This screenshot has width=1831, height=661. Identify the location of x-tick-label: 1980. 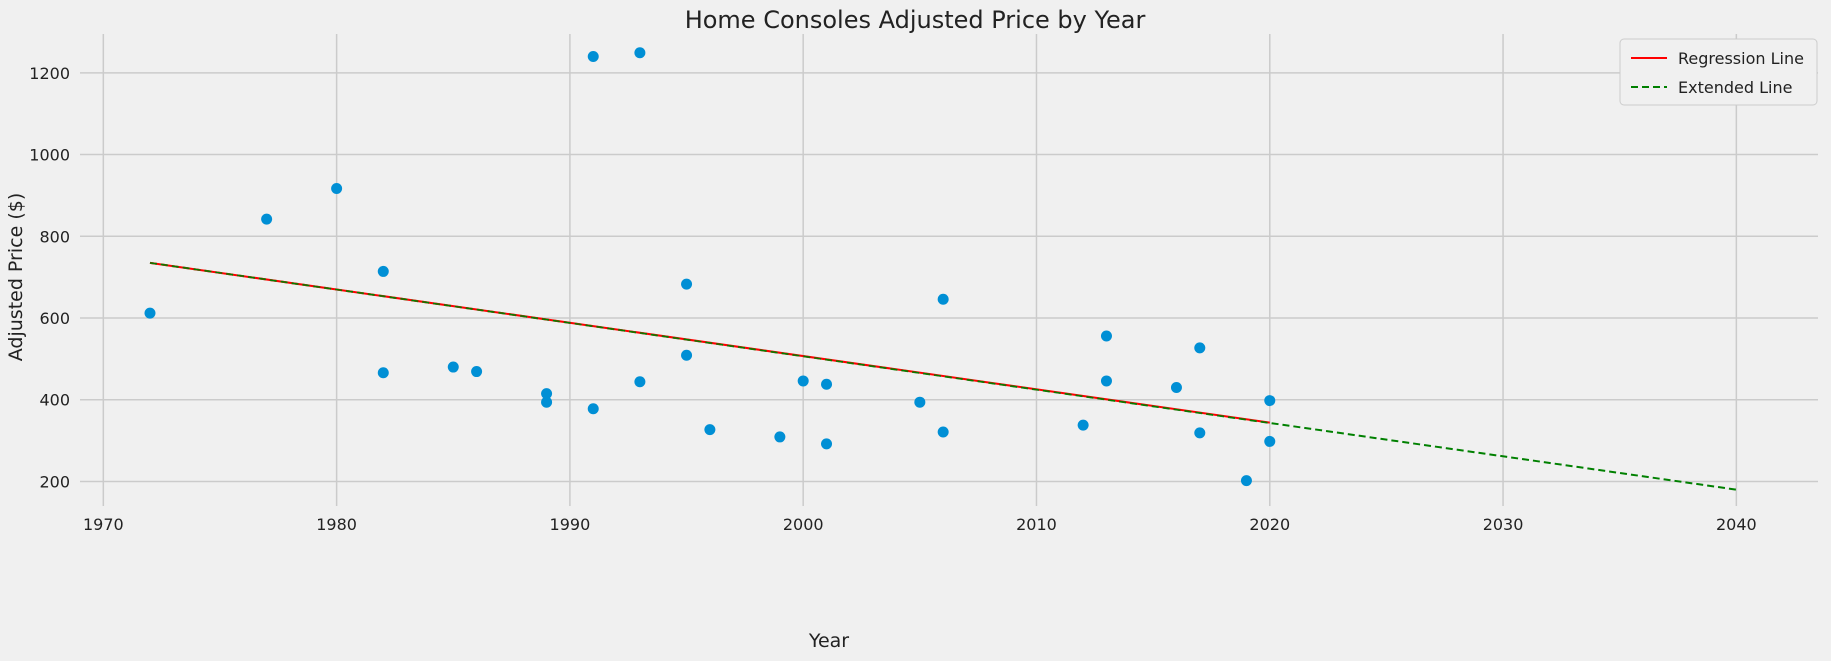
(336, 524).